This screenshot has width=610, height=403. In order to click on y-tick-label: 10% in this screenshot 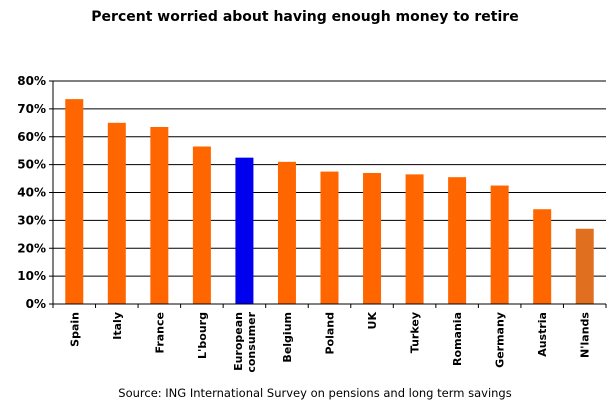, I will do `click(31, 276)`.